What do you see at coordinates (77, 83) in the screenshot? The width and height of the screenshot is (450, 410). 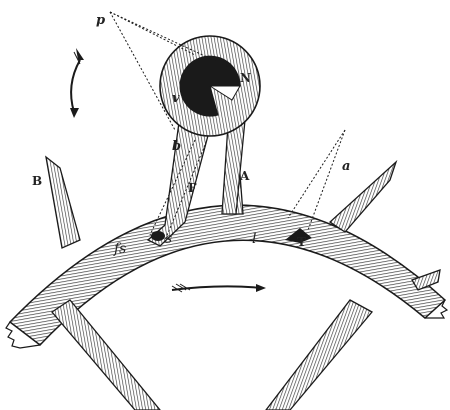 I see `rotation-arrow-icon` at bounding box center [77, 83].